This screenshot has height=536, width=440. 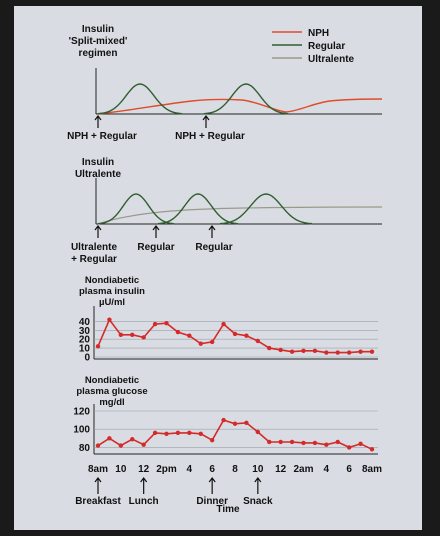 I want to click on legend-label-regular: Regular, so click(x=326, y=46).